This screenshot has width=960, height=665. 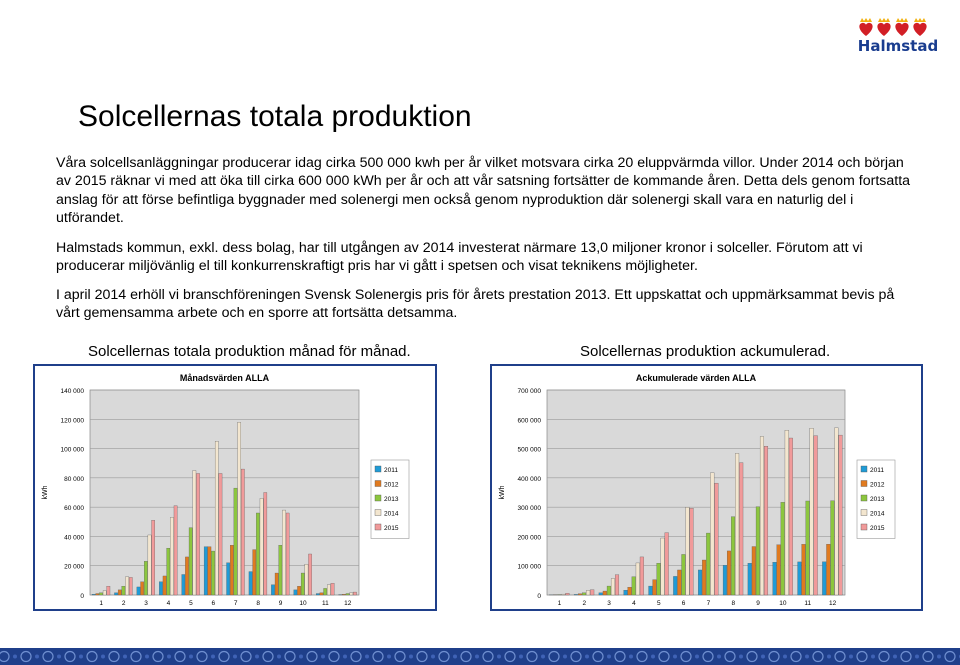 I want to click on legend-swatch-2015, so click(x=378, y=527).